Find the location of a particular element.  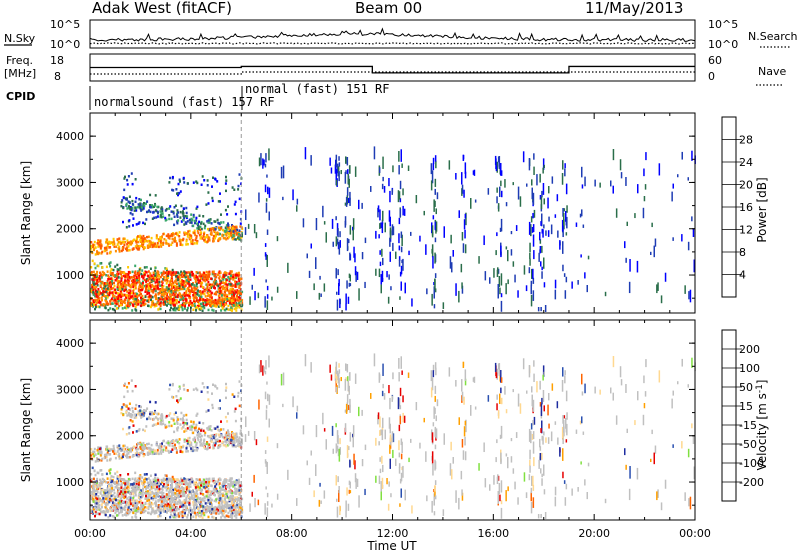

freq-scale-top: 18 is located at coordinates (57, 60).